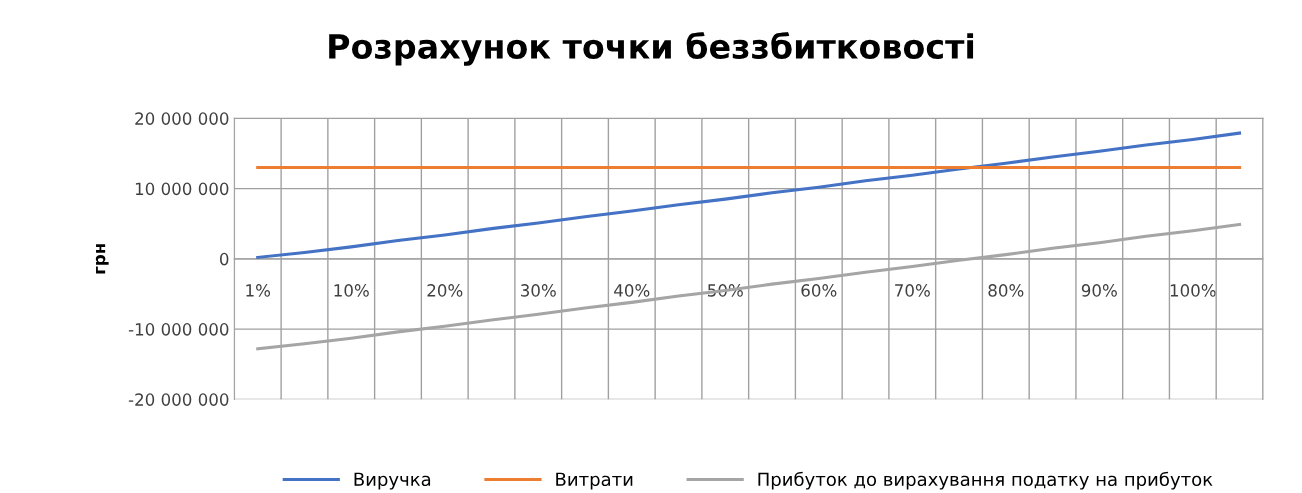  I want to click on y-tick-label: 20 000 000, so click(182, 118).